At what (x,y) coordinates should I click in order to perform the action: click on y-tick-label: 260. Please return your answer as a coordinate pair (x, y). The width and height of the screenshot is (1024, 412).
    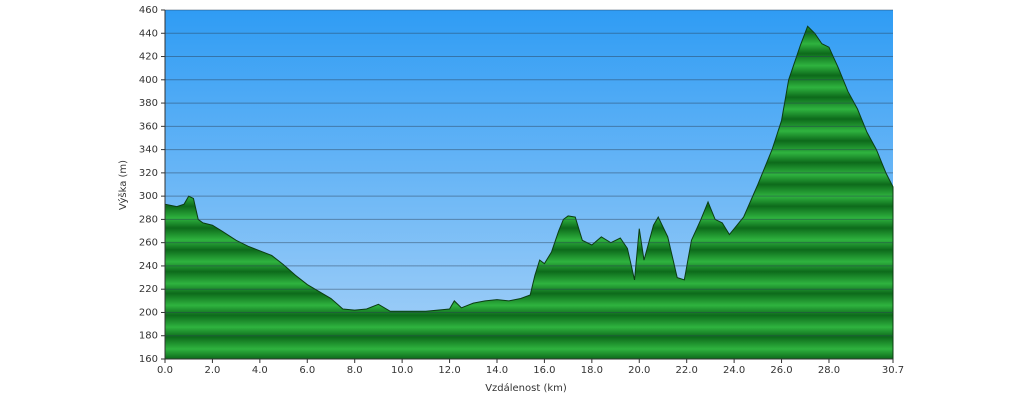
    Looking at the image, I should click on (148, 243).